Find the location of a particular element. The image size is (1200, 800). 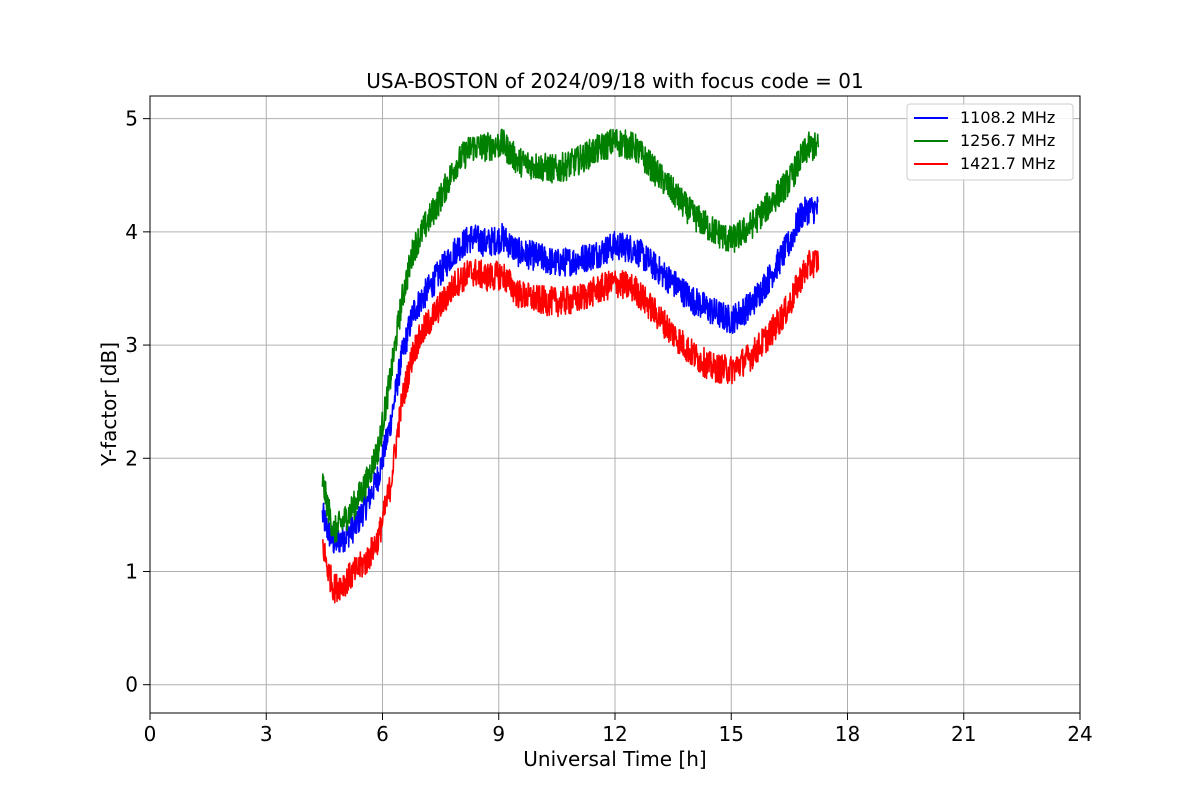

y-tick-label: 0 is located at coordinates (131, 685).